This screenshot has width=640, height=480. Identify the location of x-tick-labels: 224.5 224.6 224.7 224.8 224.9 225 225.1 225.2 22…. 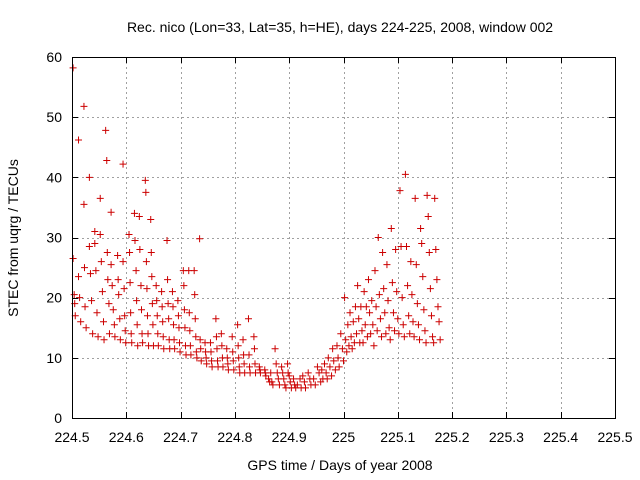
(343, 437).